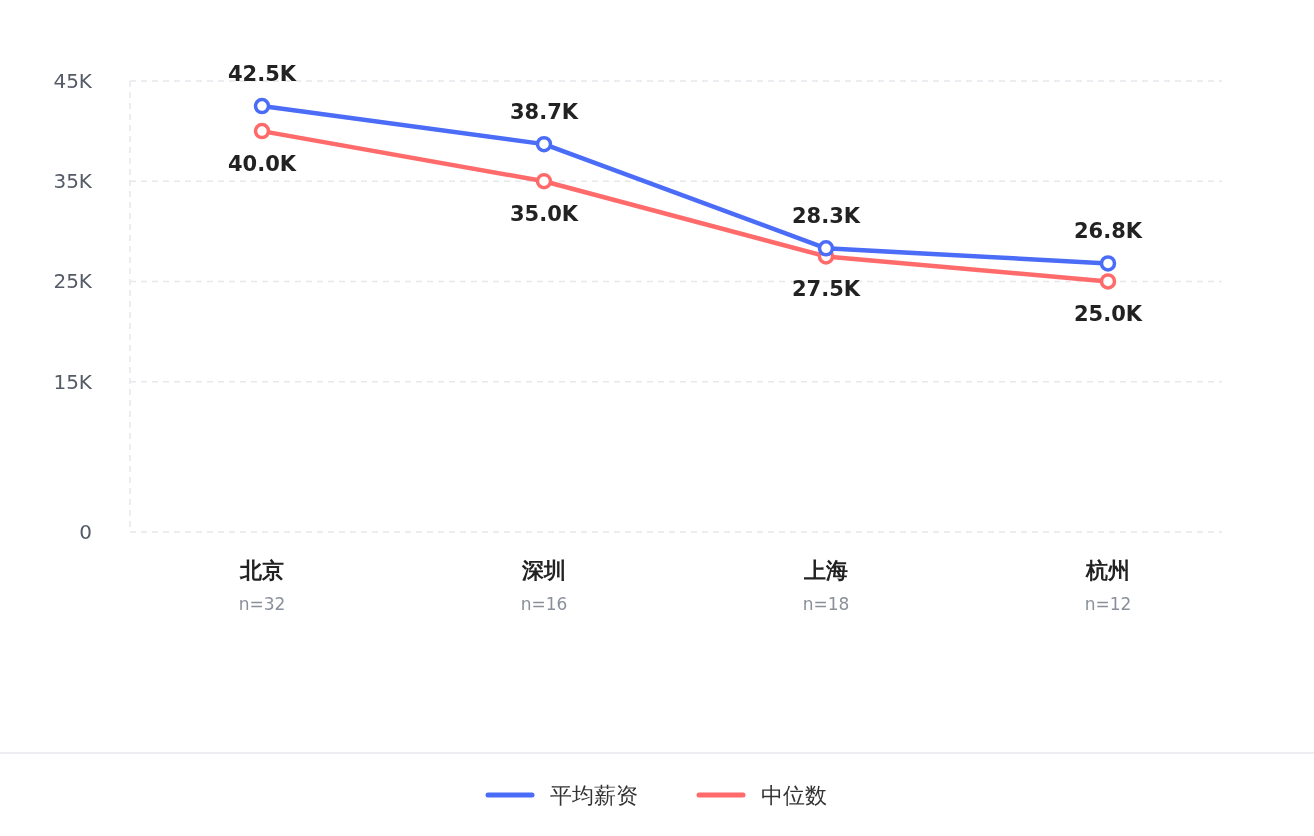 This screenshot has height=836, width=1314. Describe the element at coordinates (544, 112) in the screenshot. I see `data-label: 38.7K` at that location.